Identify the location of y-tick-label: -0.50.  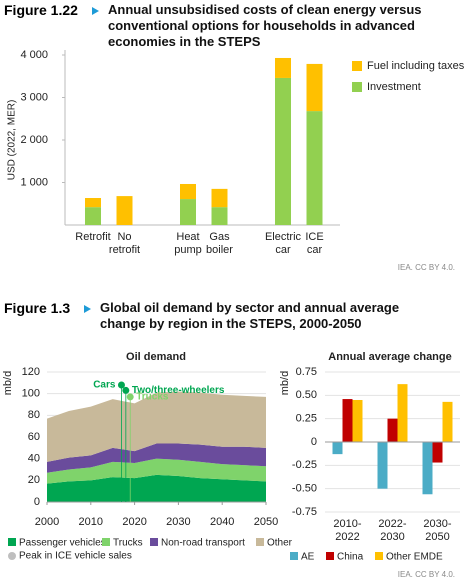
(304, 489).